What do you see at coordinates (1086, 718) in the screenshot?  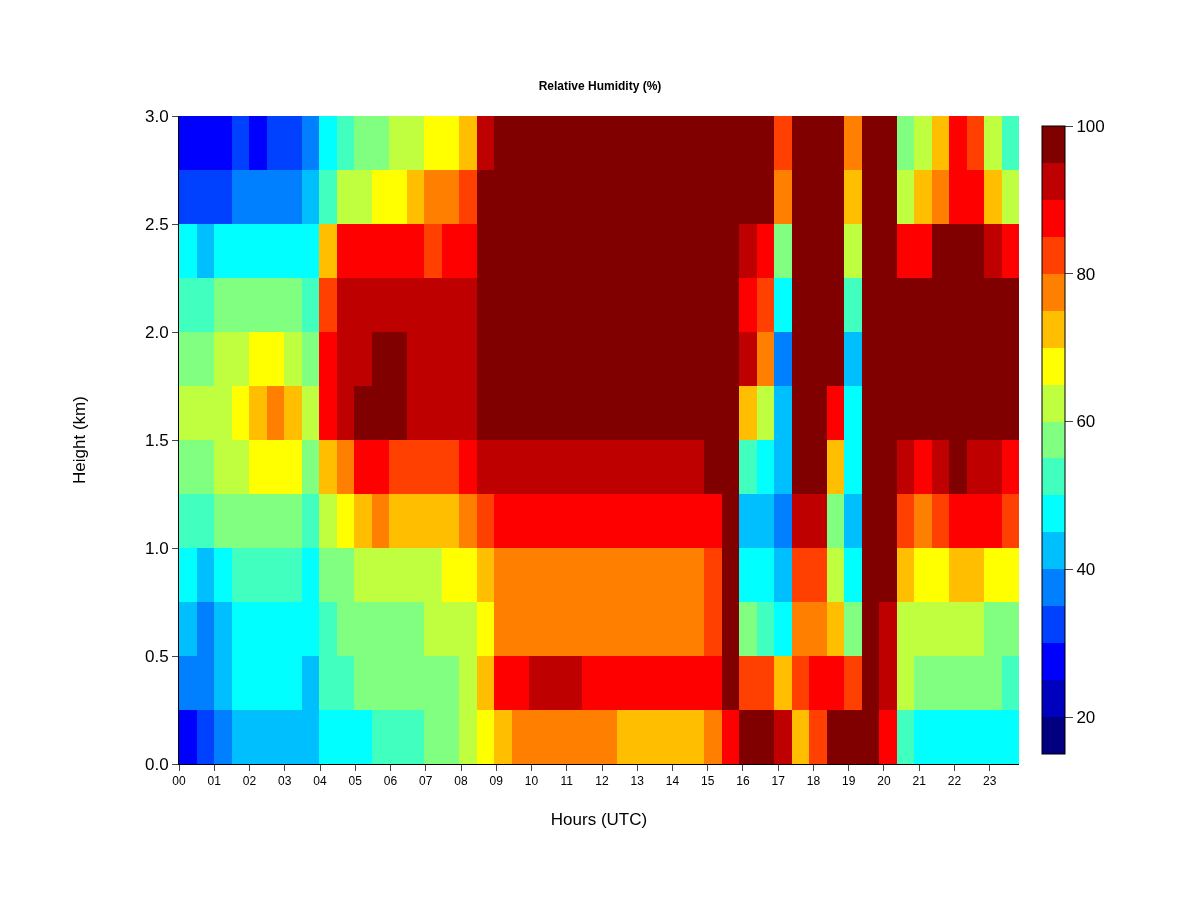 I see `color-bar-label: 20` at bounding box center [1086, 718].